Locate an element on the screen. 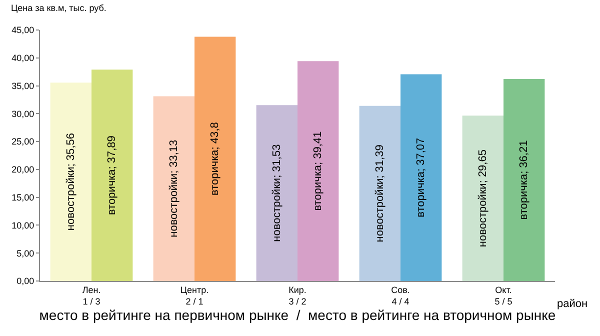  y-tick-label: 25,00 is located at coordinates (23, 141).